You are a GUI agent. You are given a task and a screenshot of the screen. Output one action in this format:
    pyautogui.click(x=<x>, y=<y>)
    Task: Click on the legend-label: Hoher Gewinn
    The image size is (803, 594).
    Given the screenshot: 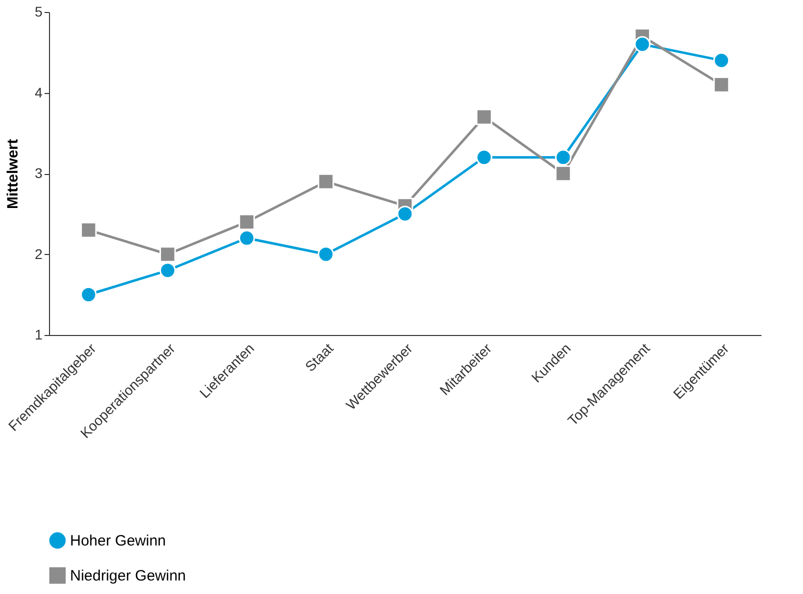 What is the action you would take?
    pyautogui.click(x=118, y=541)
    